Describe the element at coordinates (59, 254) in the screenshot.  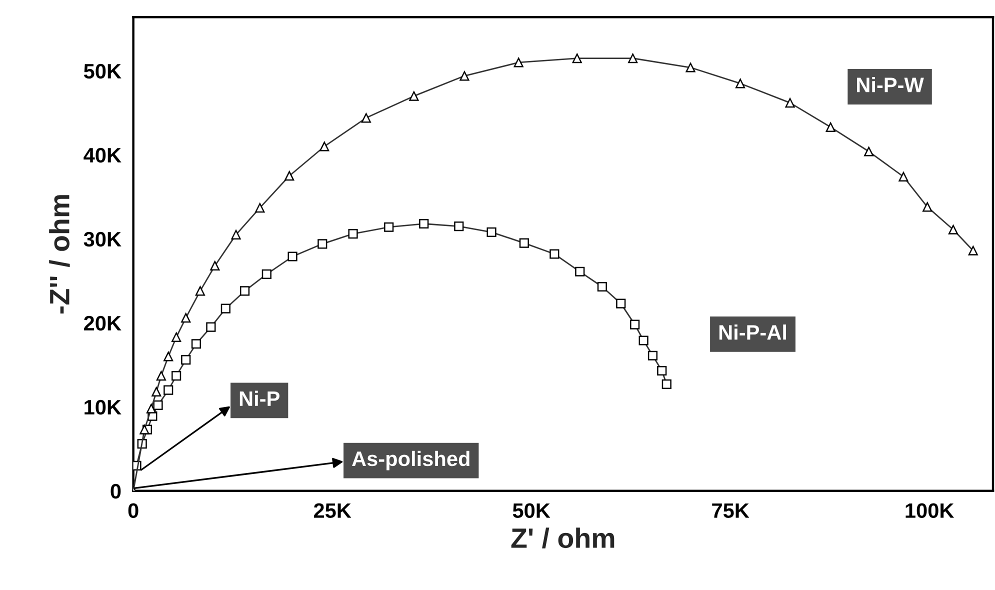
I see `y-axis-title: -Z'' / ohm` at that location.